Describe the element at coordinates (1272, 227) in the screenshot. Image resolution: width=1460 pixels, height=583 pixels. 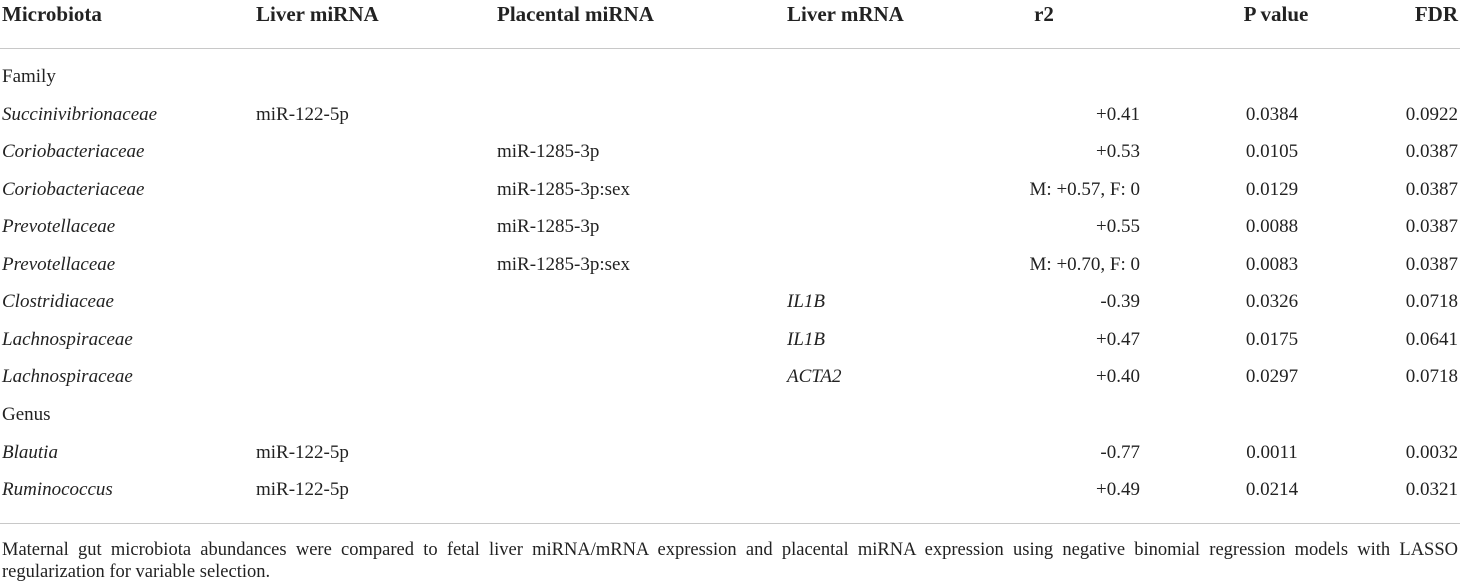
I see `table-cell: 0.0088` at that location.